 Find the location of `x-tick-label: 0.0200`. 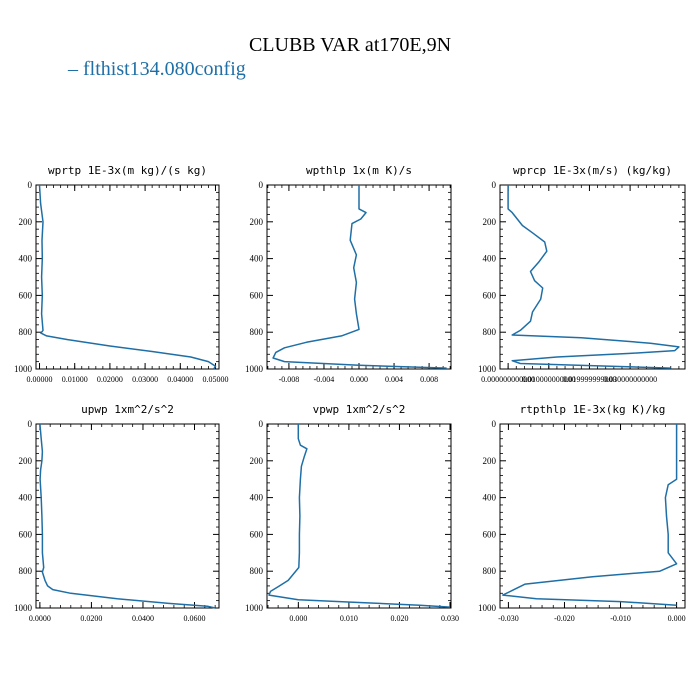

x-tick-label: 0.0200 is located at coordinates (91, 618).